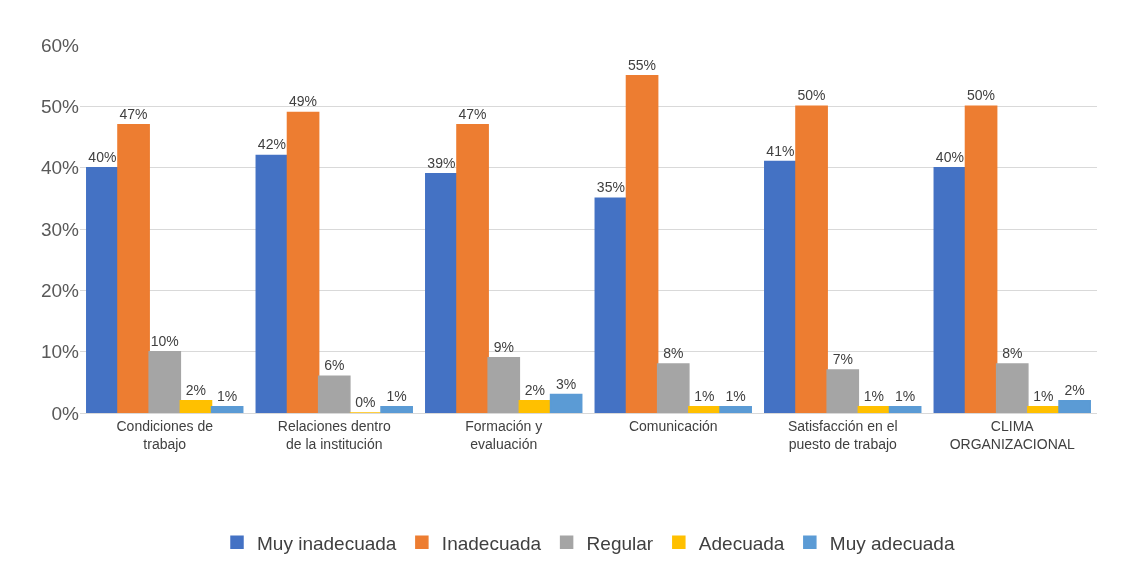 The image size is (1127, 574). I want to click on legend-label: Inadecuada, so click(491, 543).